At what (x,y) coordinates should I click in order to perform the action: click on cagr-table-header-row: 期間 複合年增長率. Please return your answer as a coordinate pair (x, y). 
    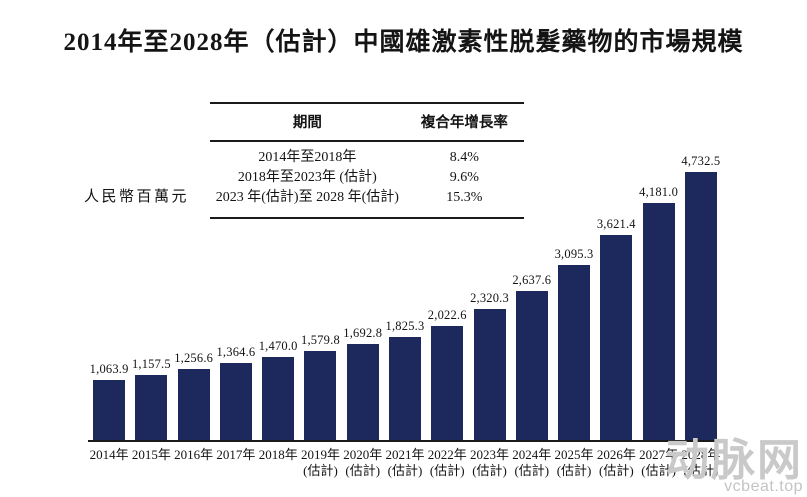
    Looking at the image, I should click on (367, 123).